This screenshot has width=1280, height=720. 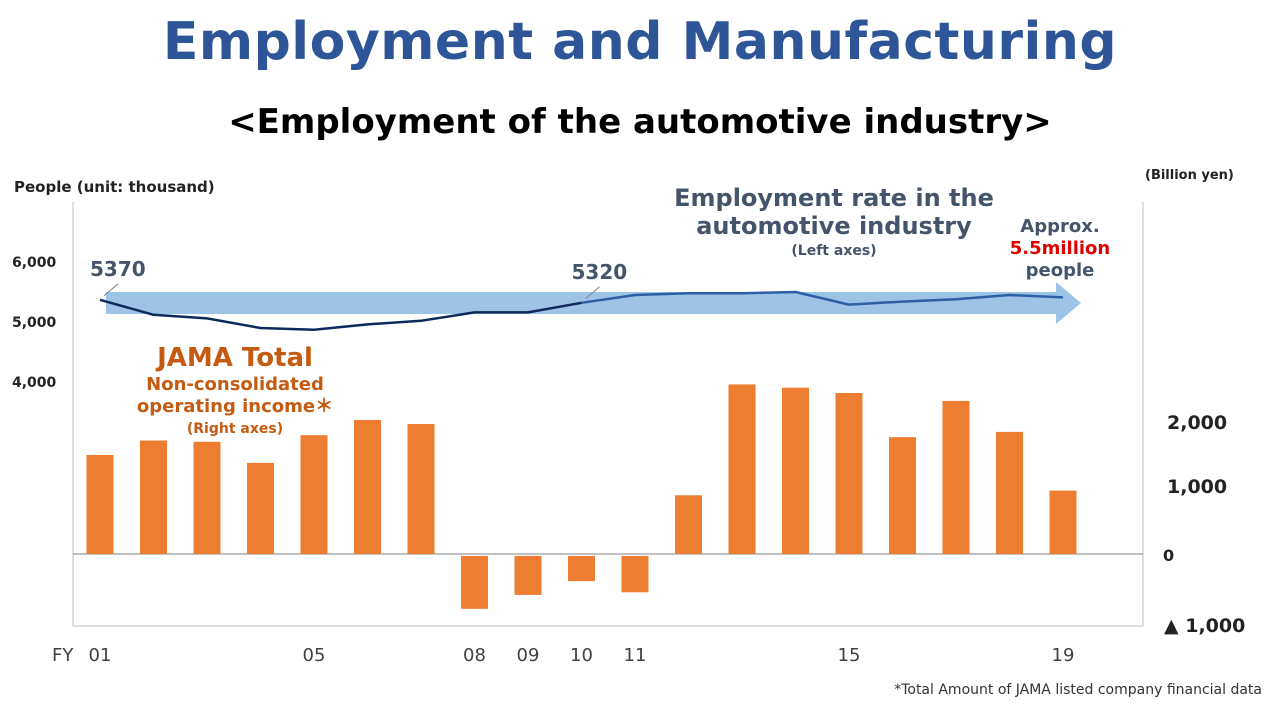 What do you see at coordinates (235, 358) in the screenshot?
I see `jama-title: JAMA Total` at bounding box center [235, 358].